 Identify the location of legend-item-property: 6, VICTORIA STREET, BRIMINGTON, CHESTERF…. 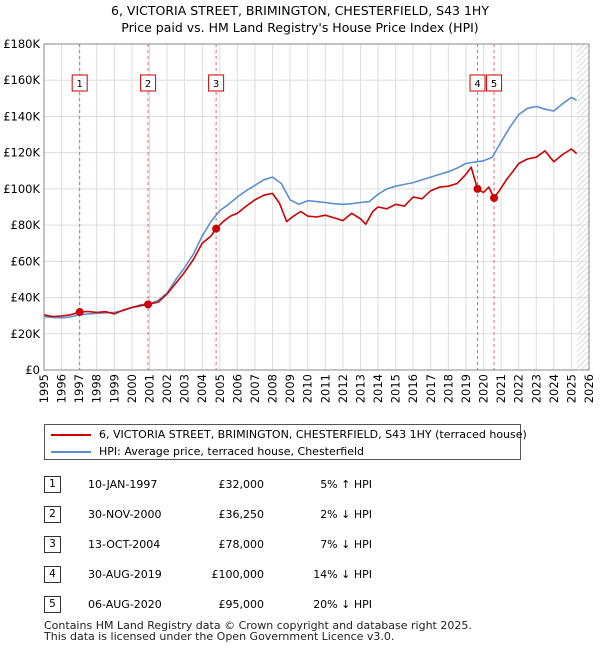
(289, 434).